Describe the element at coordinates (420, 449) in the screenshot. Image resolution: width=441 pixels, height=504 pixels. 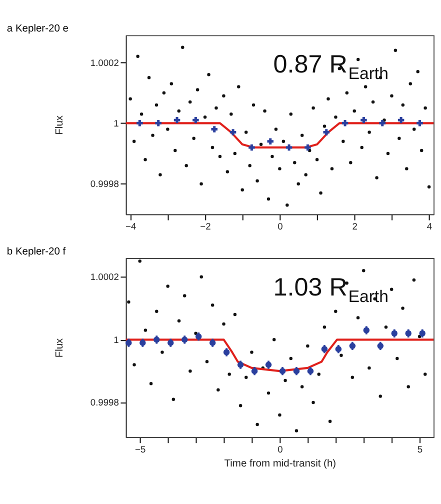
I see `x-tick-label: 5` at that location.